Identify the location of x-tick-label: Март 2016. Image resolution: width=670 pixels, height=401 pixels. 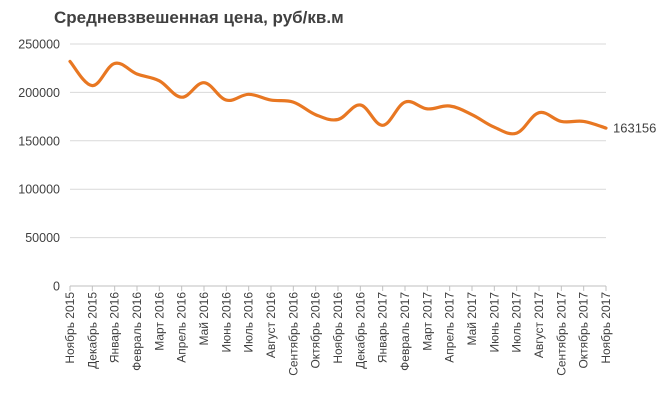
(159, 321).